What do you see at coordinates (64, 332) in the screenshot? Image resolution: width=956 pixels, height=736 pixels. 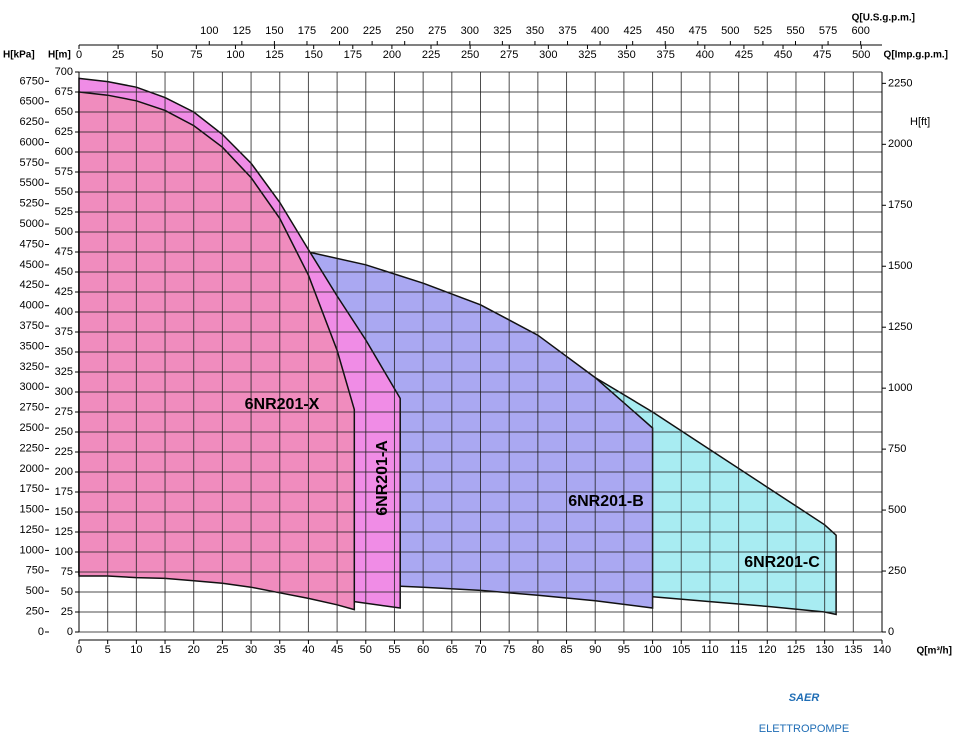 I see `y-tick-label: 375` at bounding box center [64, 332].